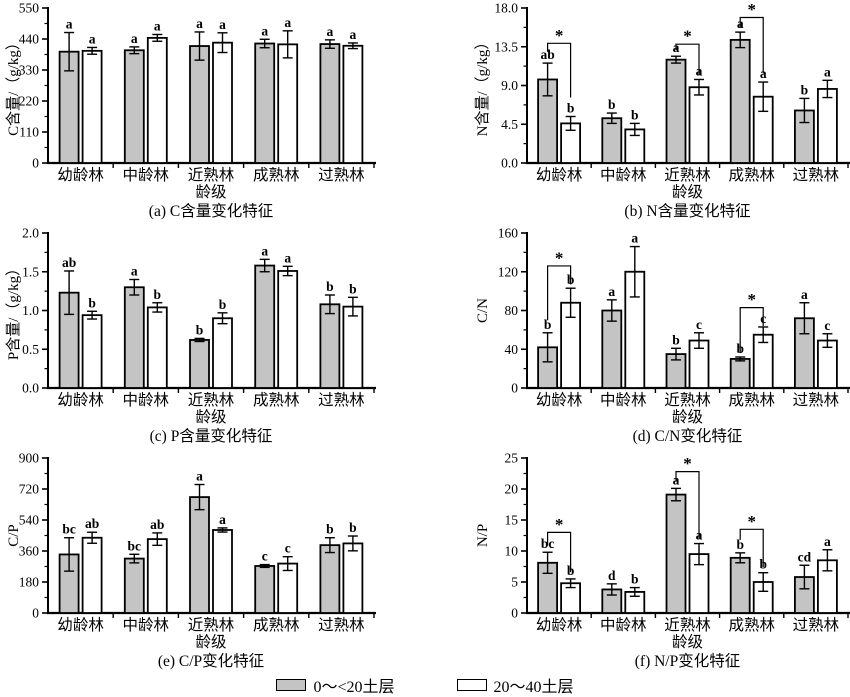  I want to click on y-tick-label: 13.5, so click(506, 46).